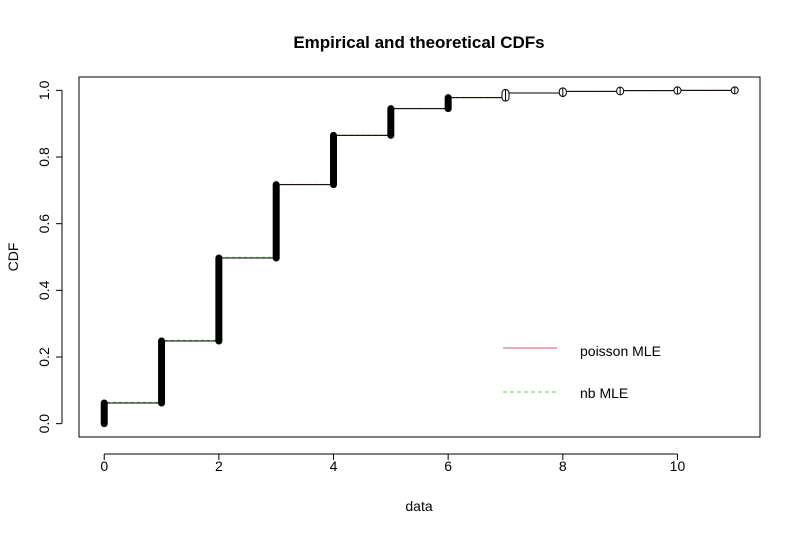 The height and width of the screenshot is (534, 800). What do you see at coordinates (44, 157) in the screenshot?
I see `y-tick-label-0.8: 0.8` at bounding box center [44, 157].